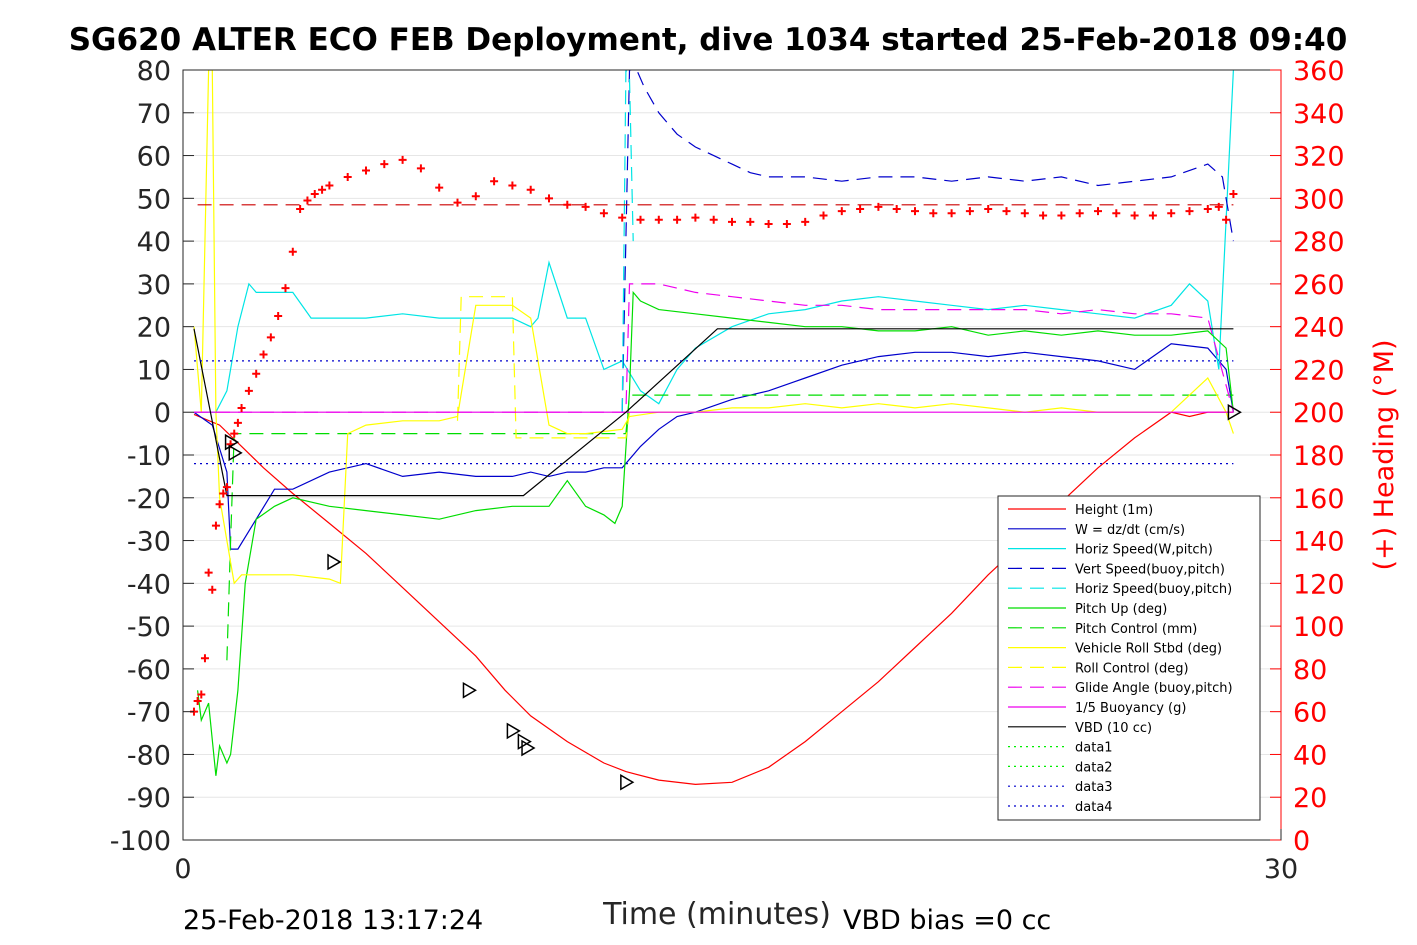 This screenshot has height=945, width=1417. What do you see at coordinates (1113, 728) in the screenshot?
I see `legend-label: VBD (10 cc)` at bounding box center [1113, 728].